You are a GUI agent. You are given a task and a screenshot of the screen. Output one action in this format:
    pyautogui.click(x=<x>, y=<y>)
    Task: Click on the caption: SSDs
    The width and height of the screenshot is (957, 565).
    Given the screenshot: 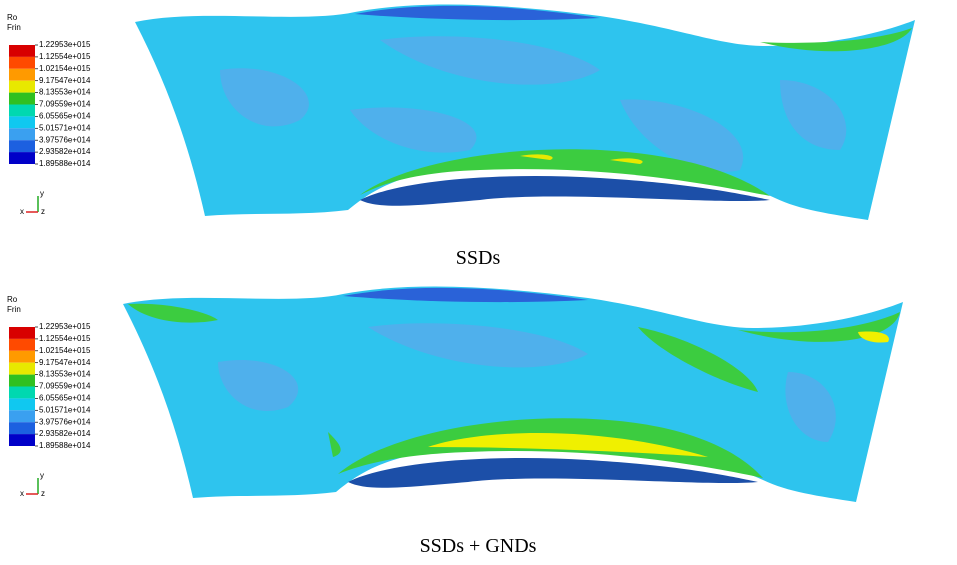 What is the action you would take?
    pyautogui.click(x=478, y=258)
    